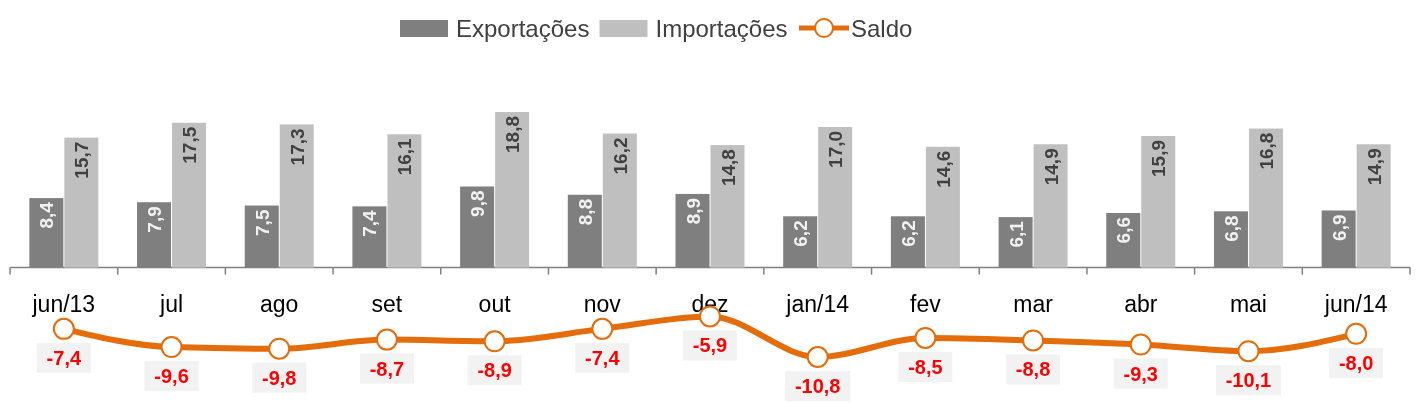 The image size is (1421, 403). Describe the element at coordinates (721, 28) in the screenshot. I see `legend-label: Importações` at that location.